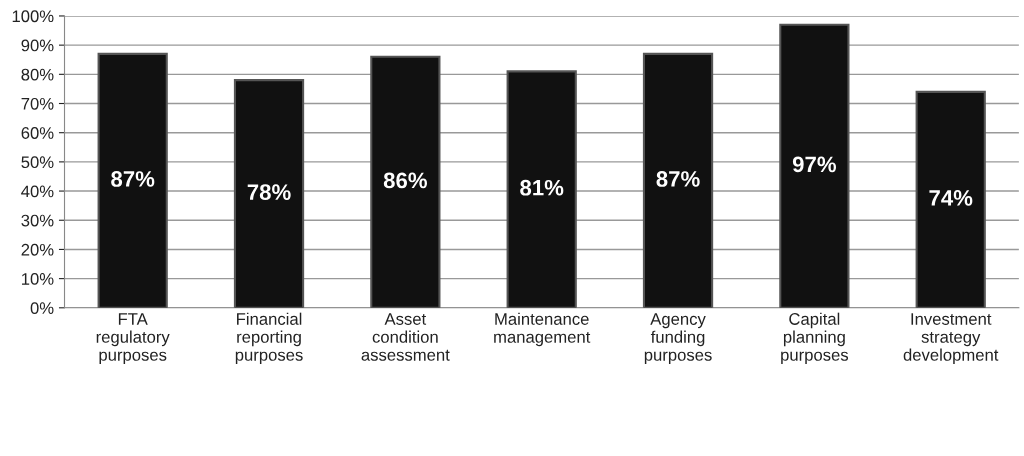 This screenshot has width=1024, height=456. Describe the element at coordinates (678, 339) in the screenshot. I see `x-tick-label: Agency funding purposes` at that location.